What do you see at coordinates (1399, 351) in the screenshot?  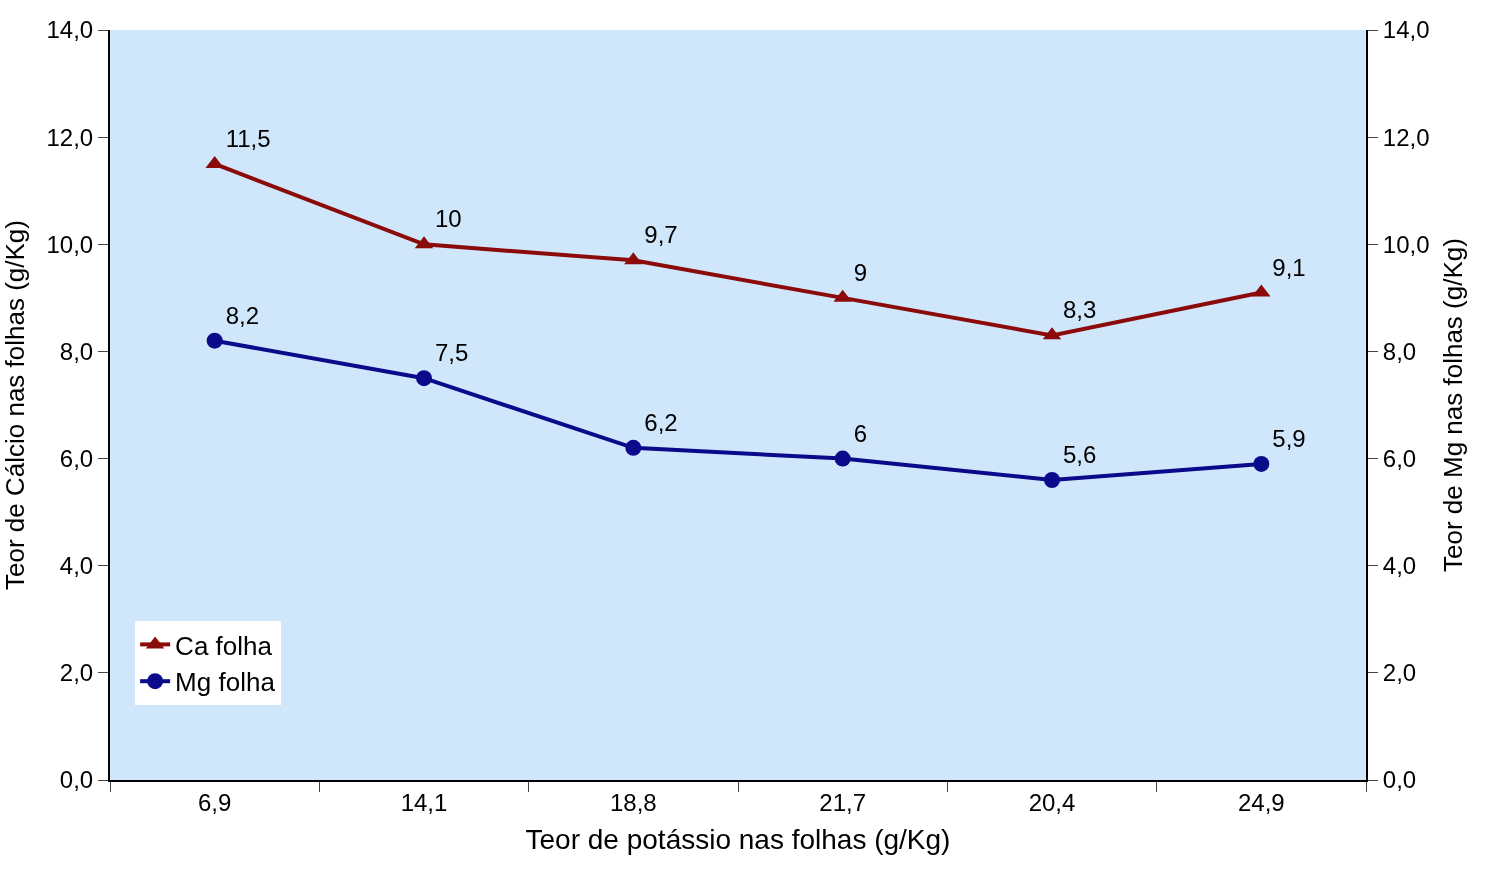 I see `y2-tick-label: 8,0` at bounding box center [1399, 351].